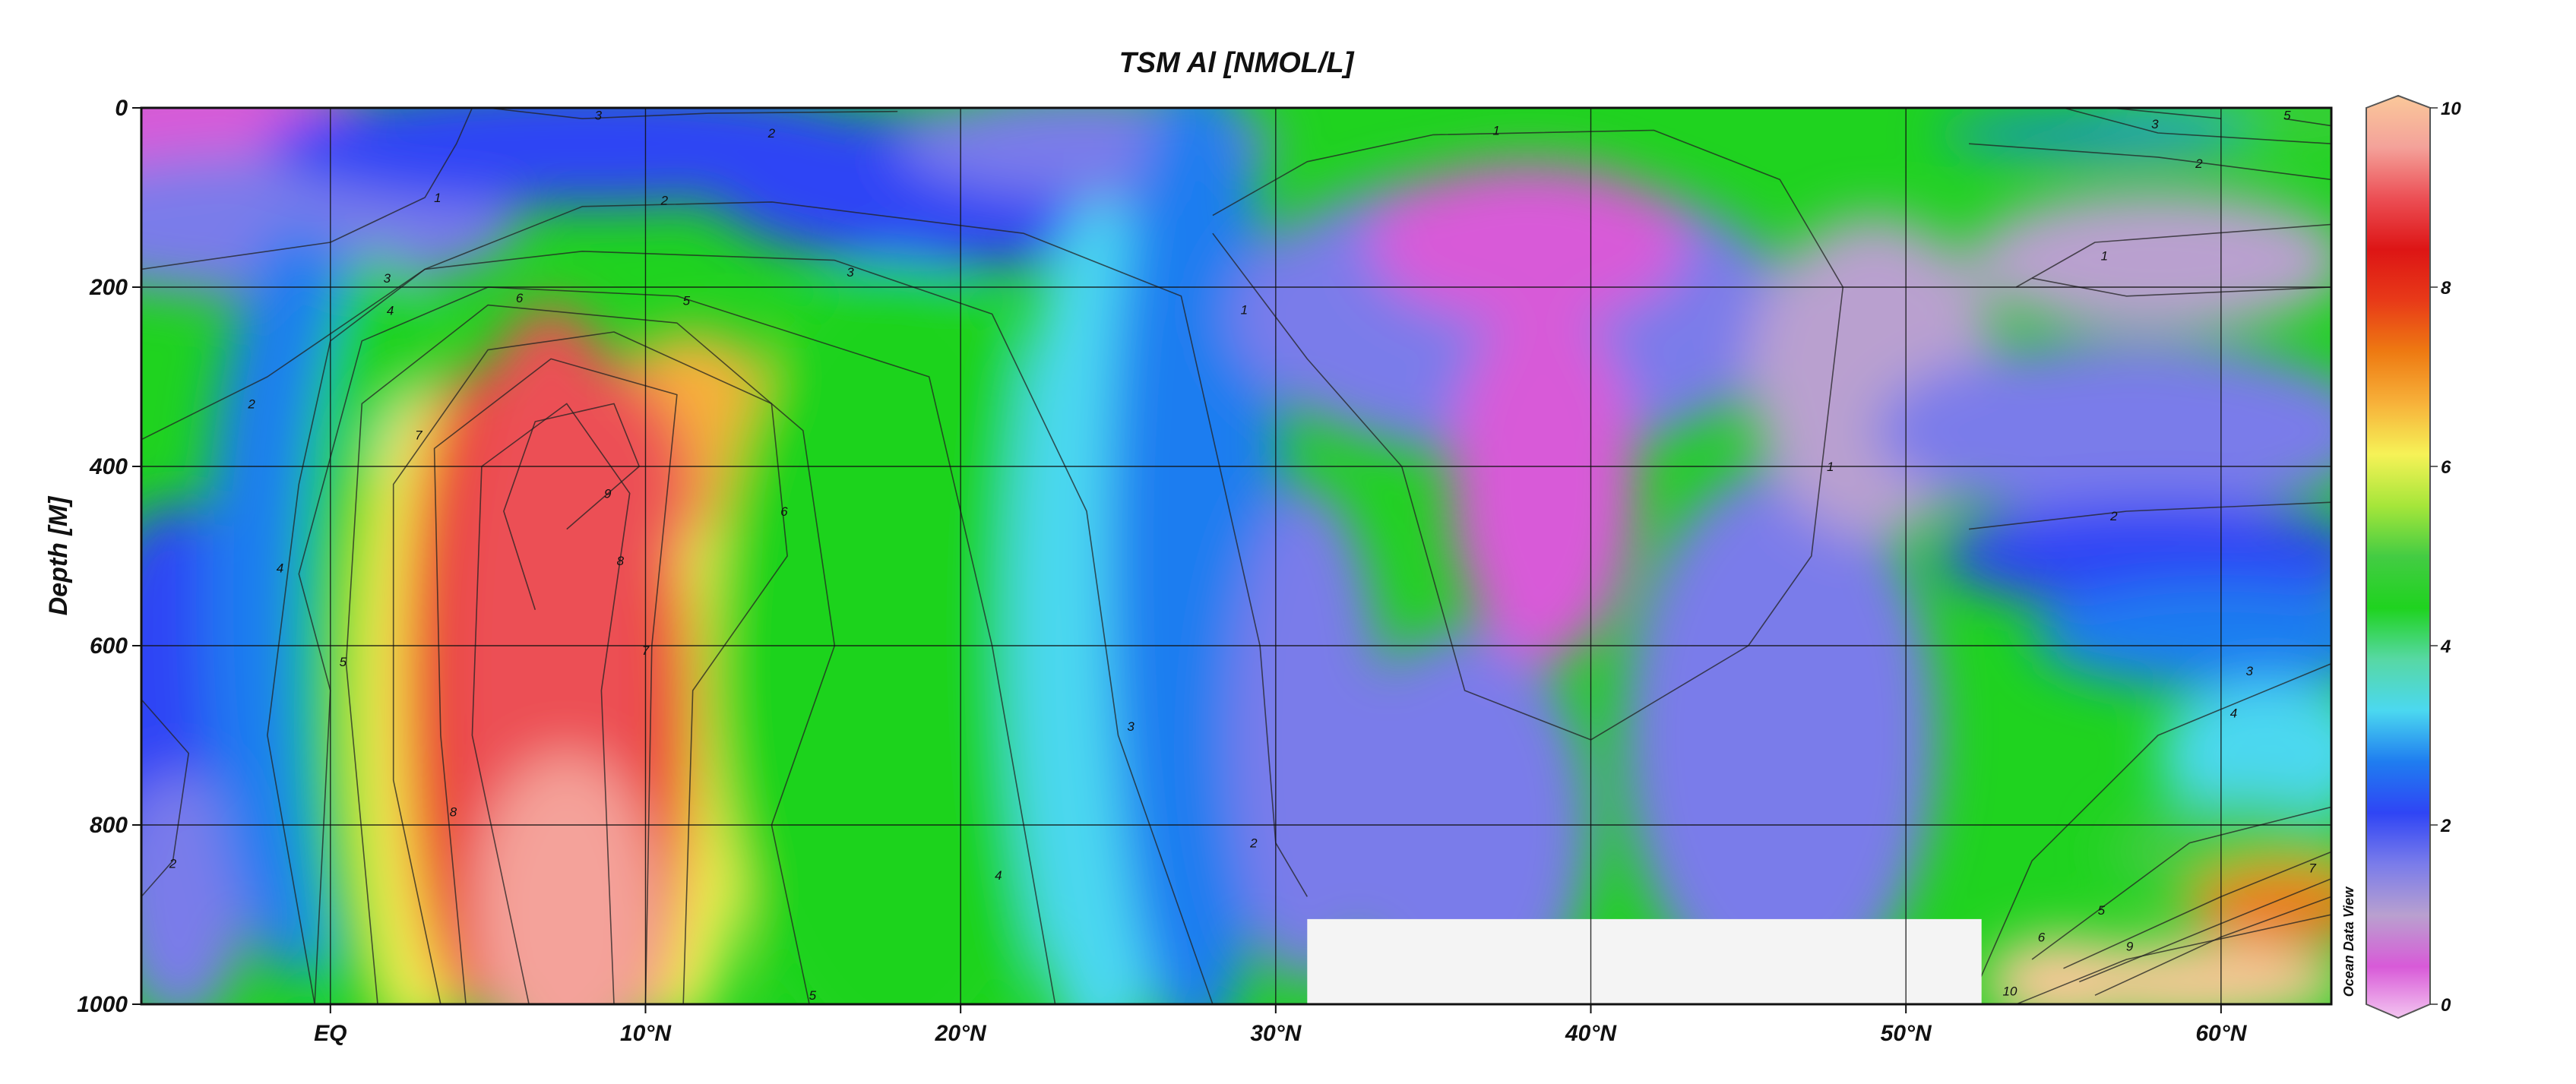 The height and width of the screenshot is (1084, 2576). I want to click on colorbar-tick-label: 2, so click(2445, 826).